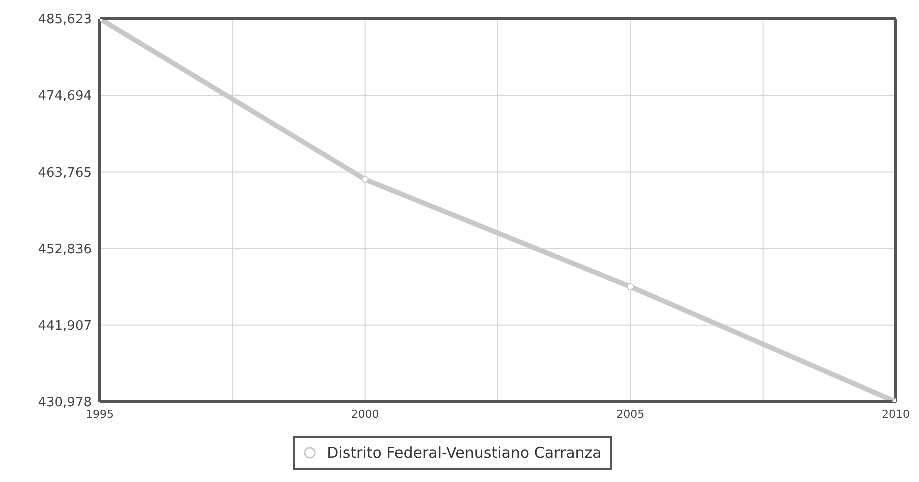 This screenshot has height=482, width=919. I want to click on legend-label: Distrito Federal-Venustiano Carranza, so click(464, 453).